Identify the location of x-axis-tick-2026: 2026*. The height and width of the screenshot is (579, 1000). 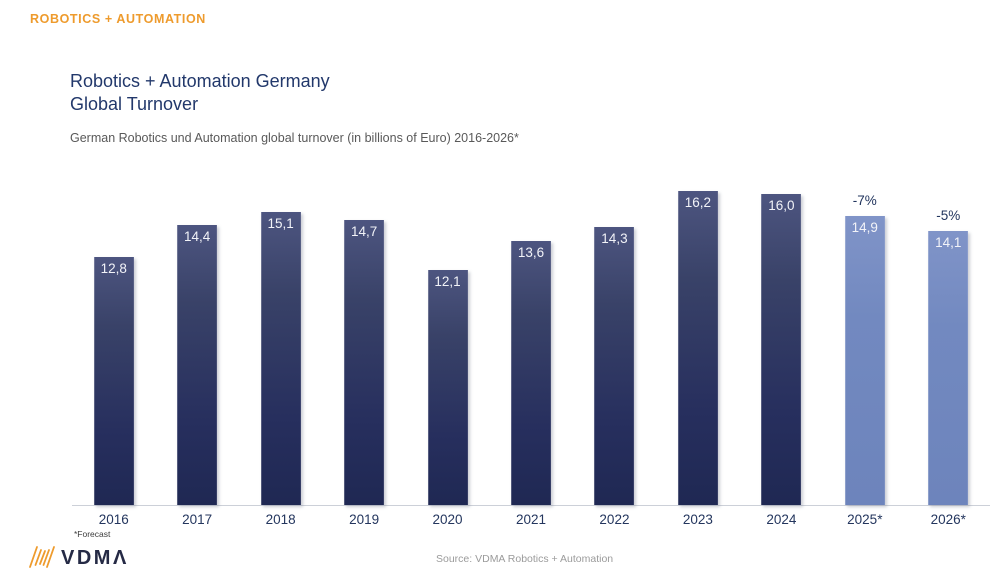
(948, 519).